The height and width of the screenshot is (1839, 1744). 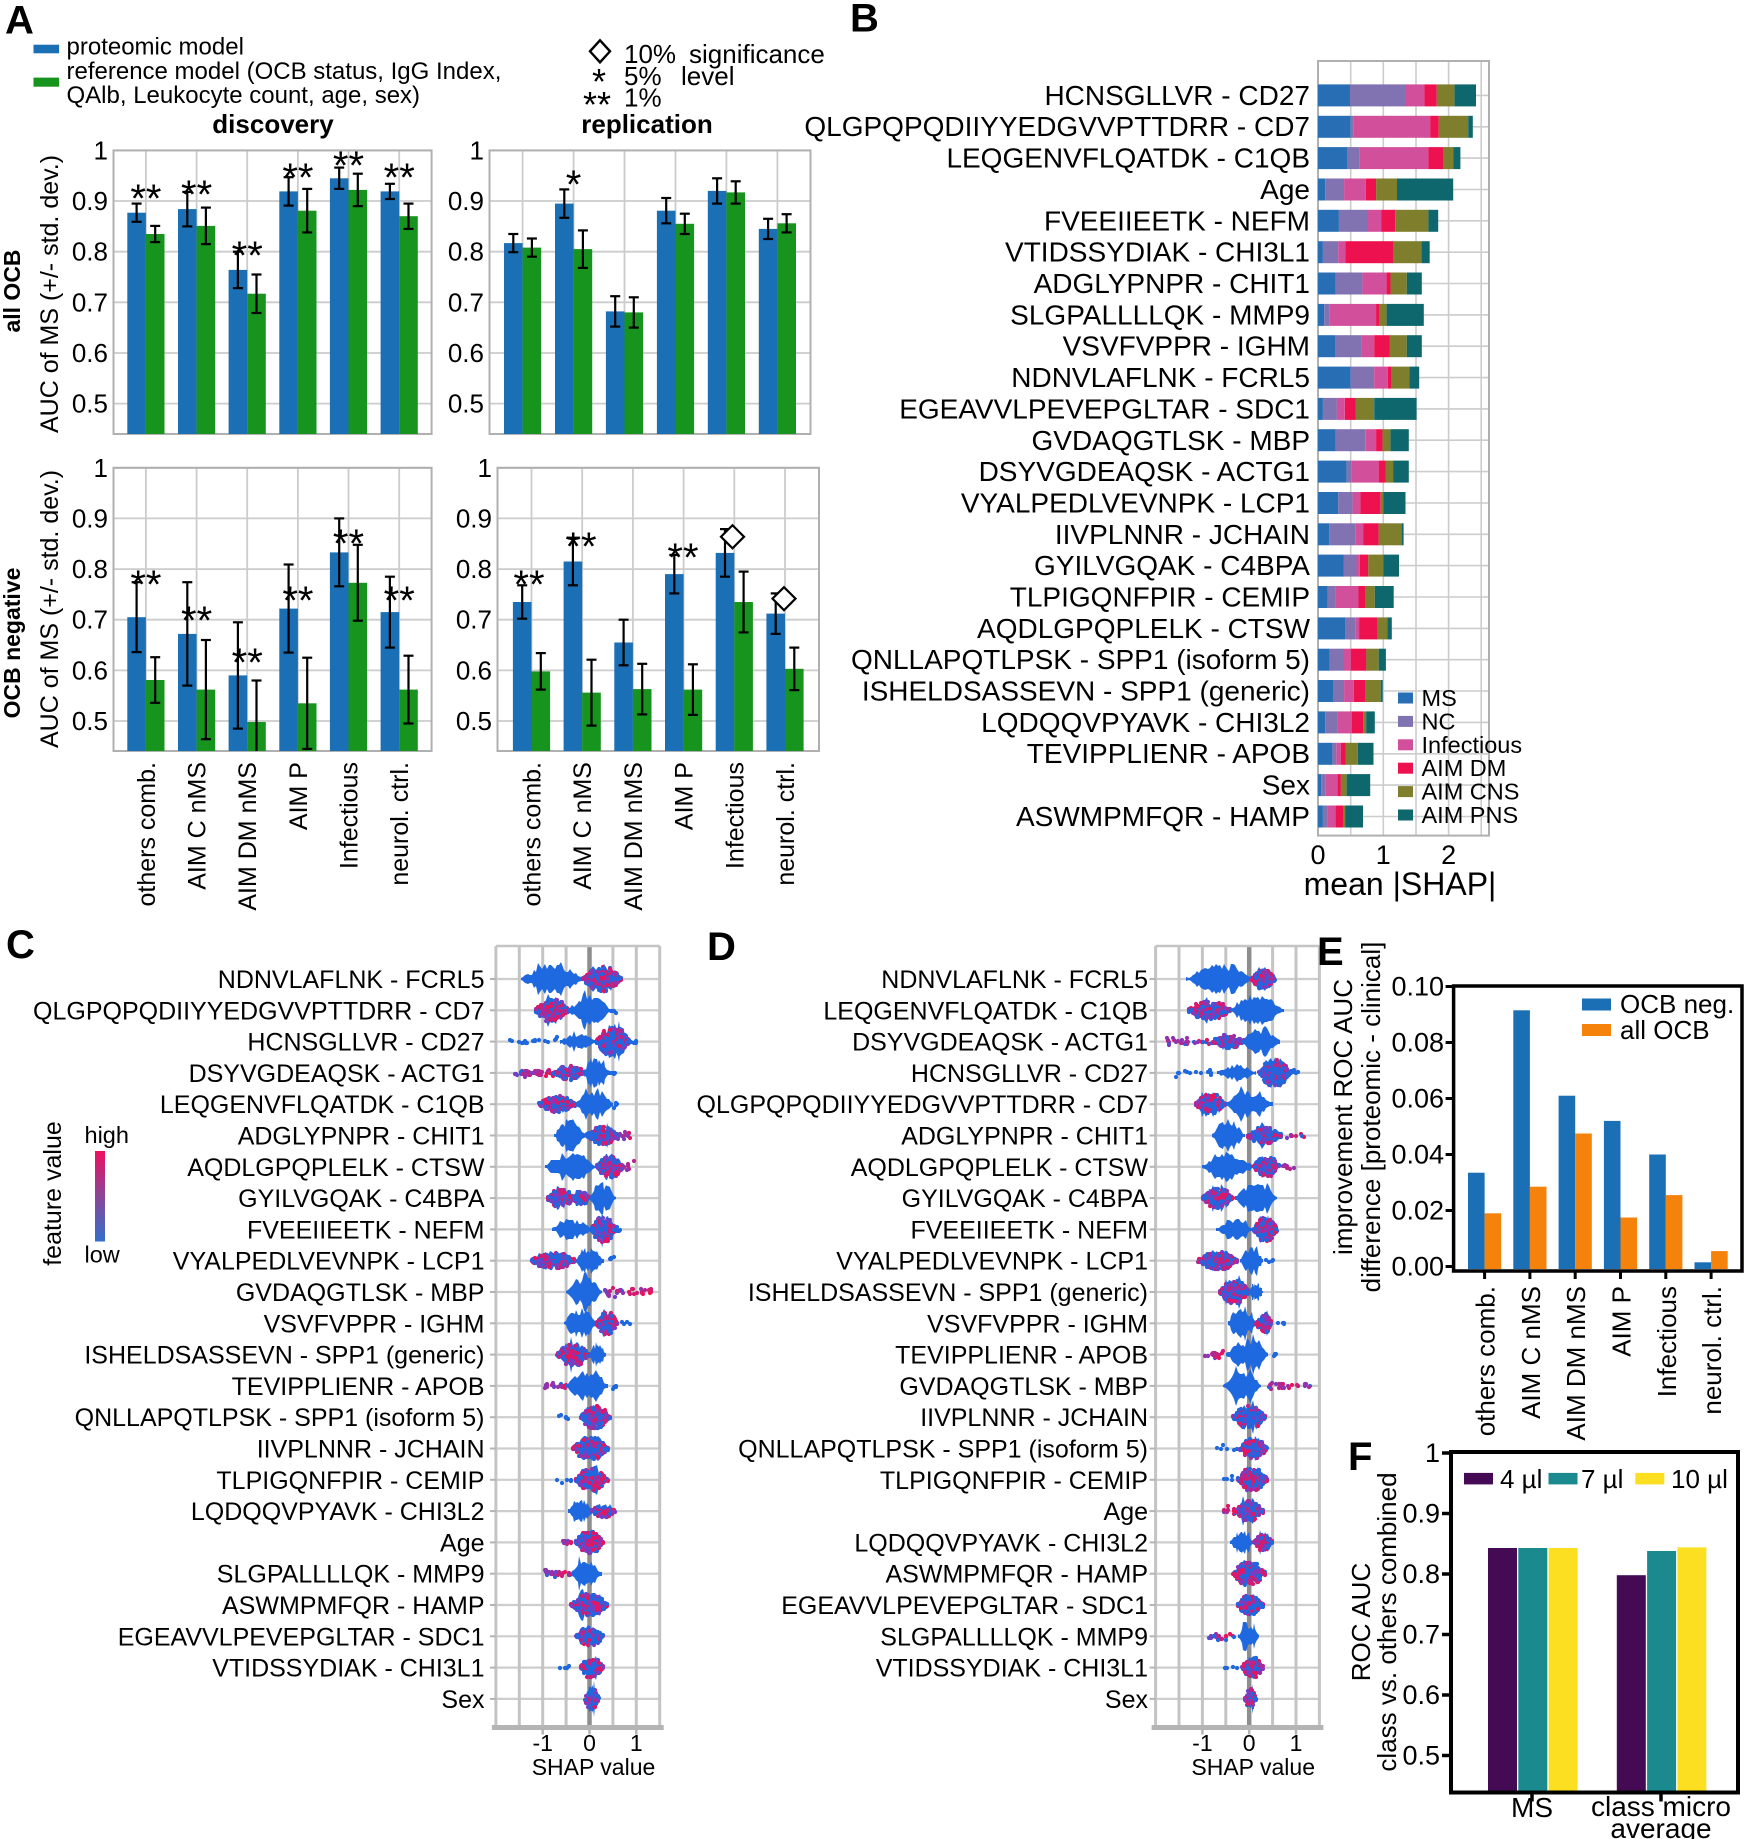 I want to click on svg-text: AIM CNS, so click(x=1471, y=792).